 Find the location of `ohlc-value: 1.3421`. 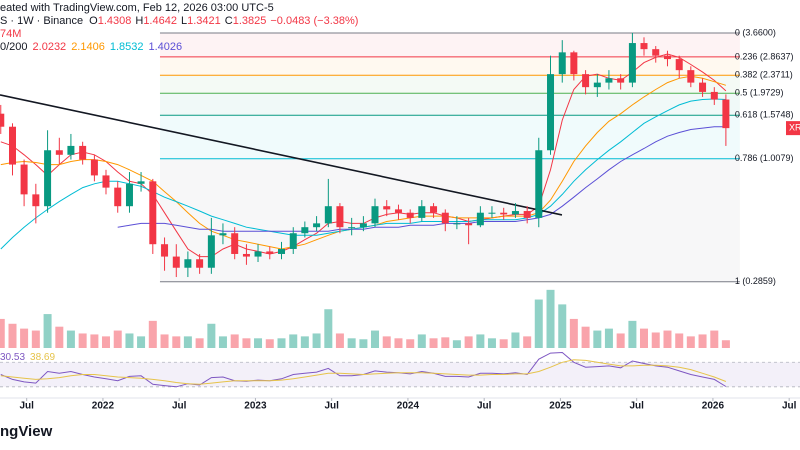

ohlc-value: 1.3421 is located at coordinates (204, 21).